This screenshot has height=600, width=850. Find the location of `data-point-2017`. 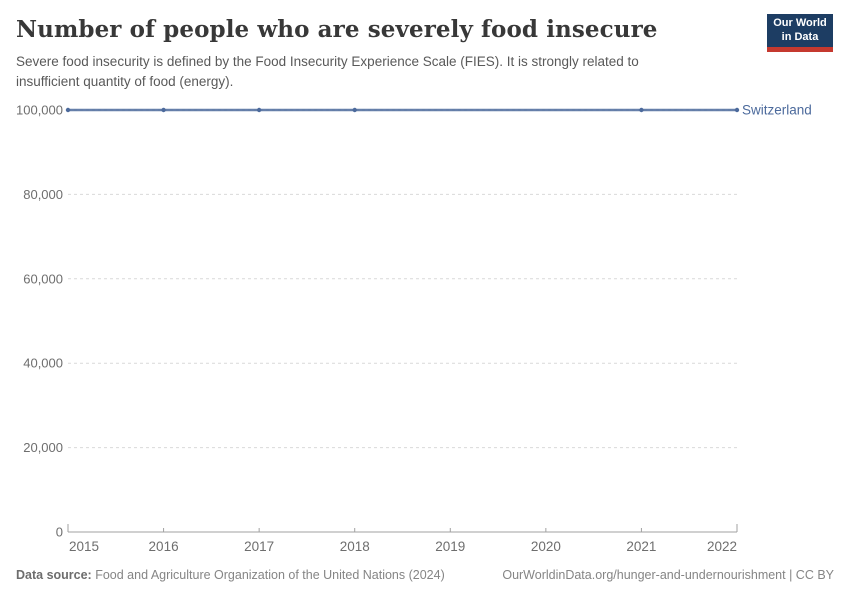

data-point-2017 is located at coordinates (259, 110).